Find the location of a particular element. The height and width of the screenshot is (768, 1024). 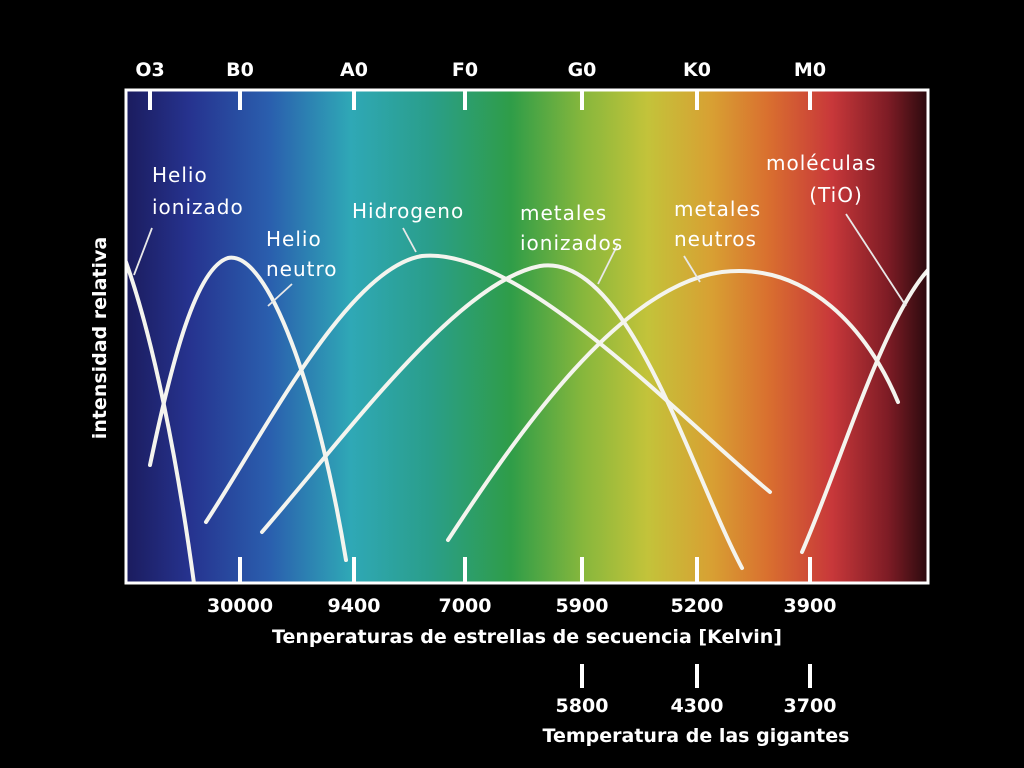

spectral-class-labels: O3 B0 A0 F0 G0 K0 M0 is located at coordinates (480, 70).